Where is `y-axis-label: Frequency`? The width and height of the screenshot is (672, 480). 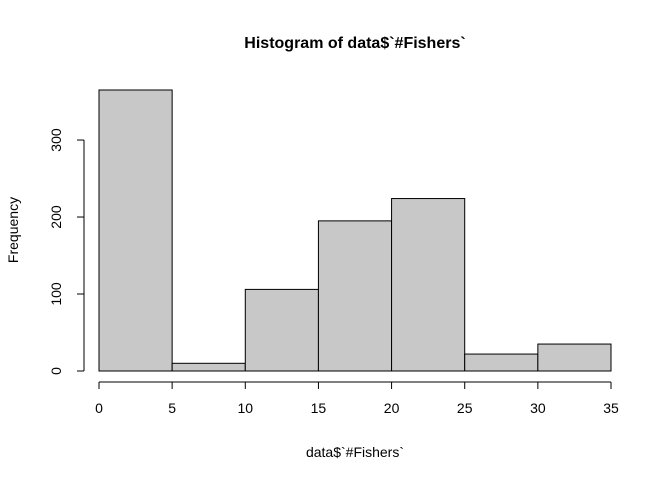
y-axis-label: Frequency is located at coordinates (13, 230).